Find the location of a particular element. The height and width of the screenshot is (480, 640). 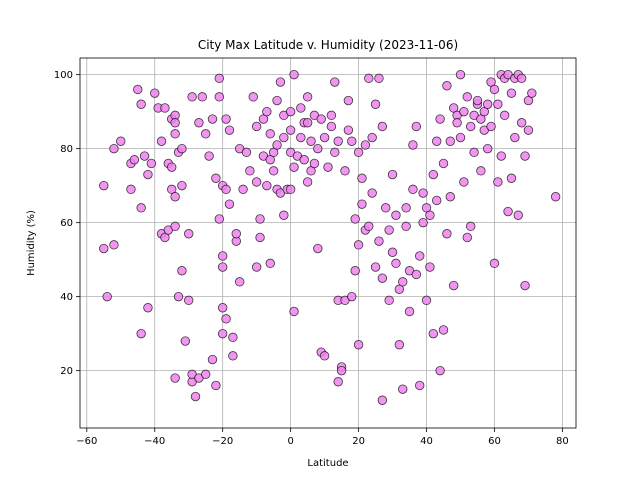

y-tick-label: 60 is located at coordinates (66, 223).